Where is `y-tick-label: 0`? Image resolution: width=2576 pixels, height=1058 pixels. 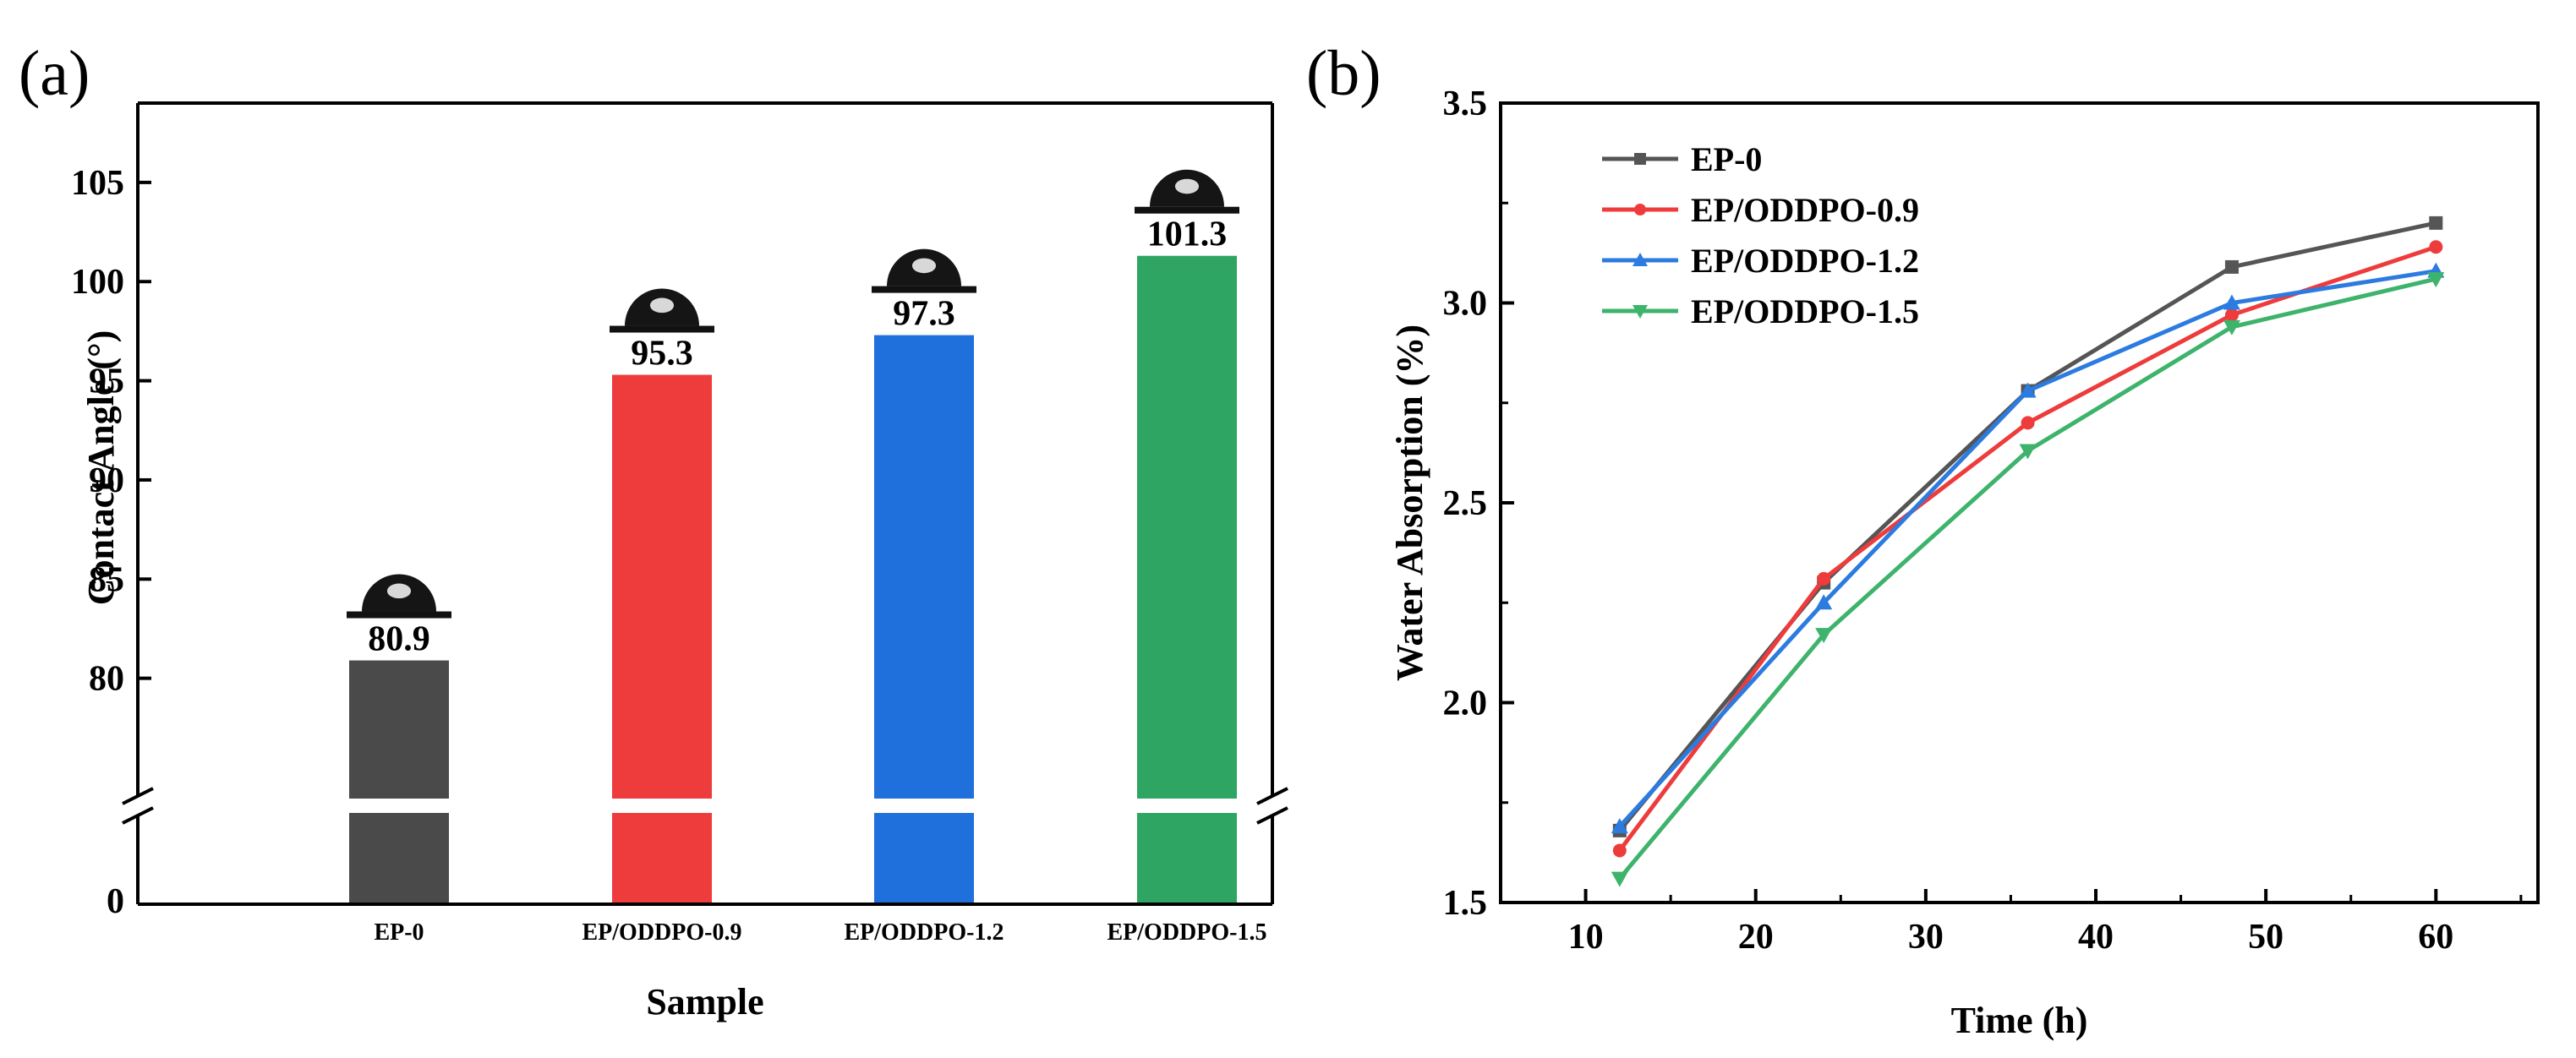 y-tick-label: 0 is located at coordinates (115, 901).